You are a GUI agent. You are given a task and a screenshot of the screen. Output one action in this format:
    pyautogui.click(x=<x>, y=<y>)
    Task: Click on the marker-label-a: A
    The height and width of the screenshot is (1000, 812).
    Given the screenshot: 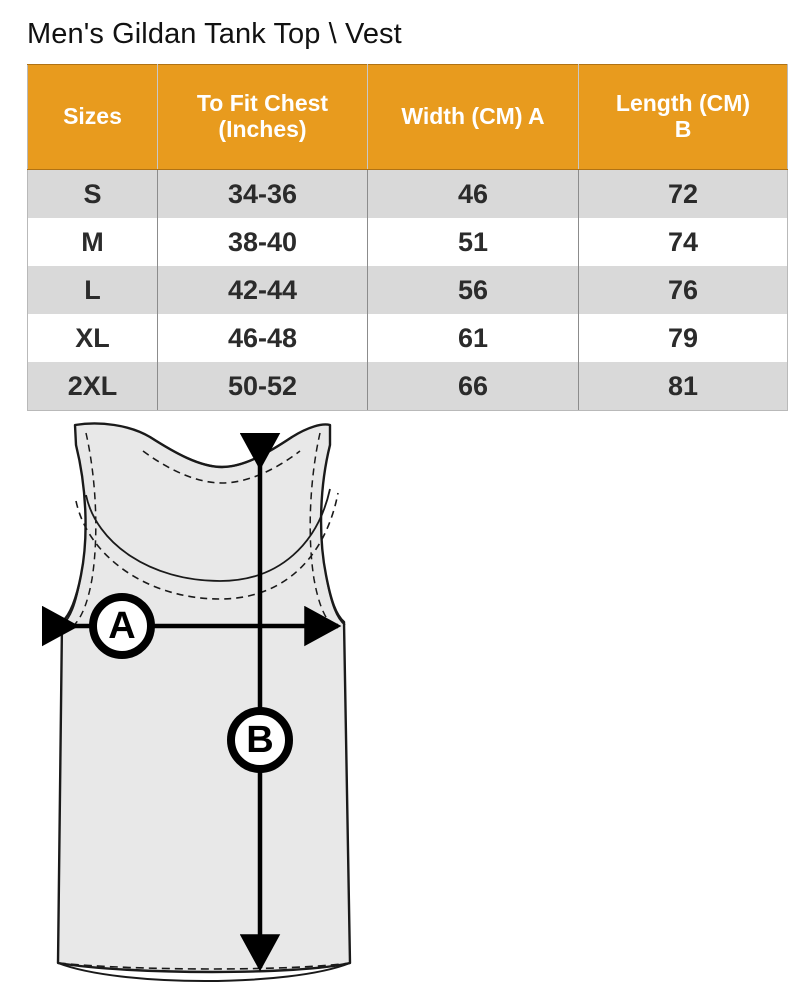 What is the action you would take?
    pyautogui.click(x=121, y=626)
    